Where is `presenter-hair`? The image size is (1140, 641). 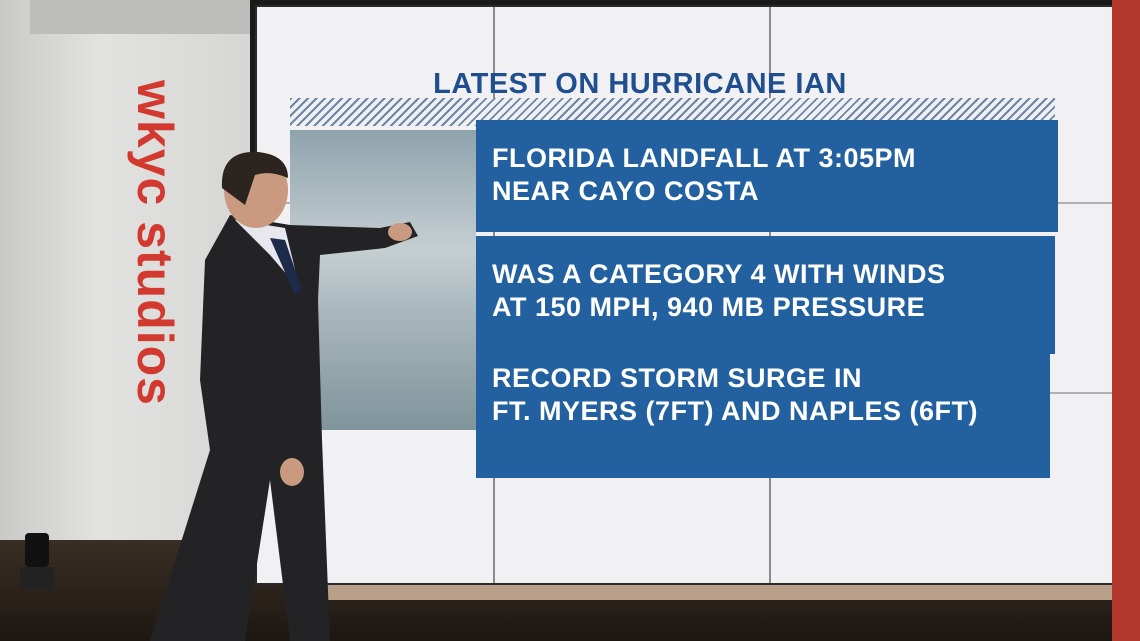
presenter-hair is located at coordinates (254, 178).